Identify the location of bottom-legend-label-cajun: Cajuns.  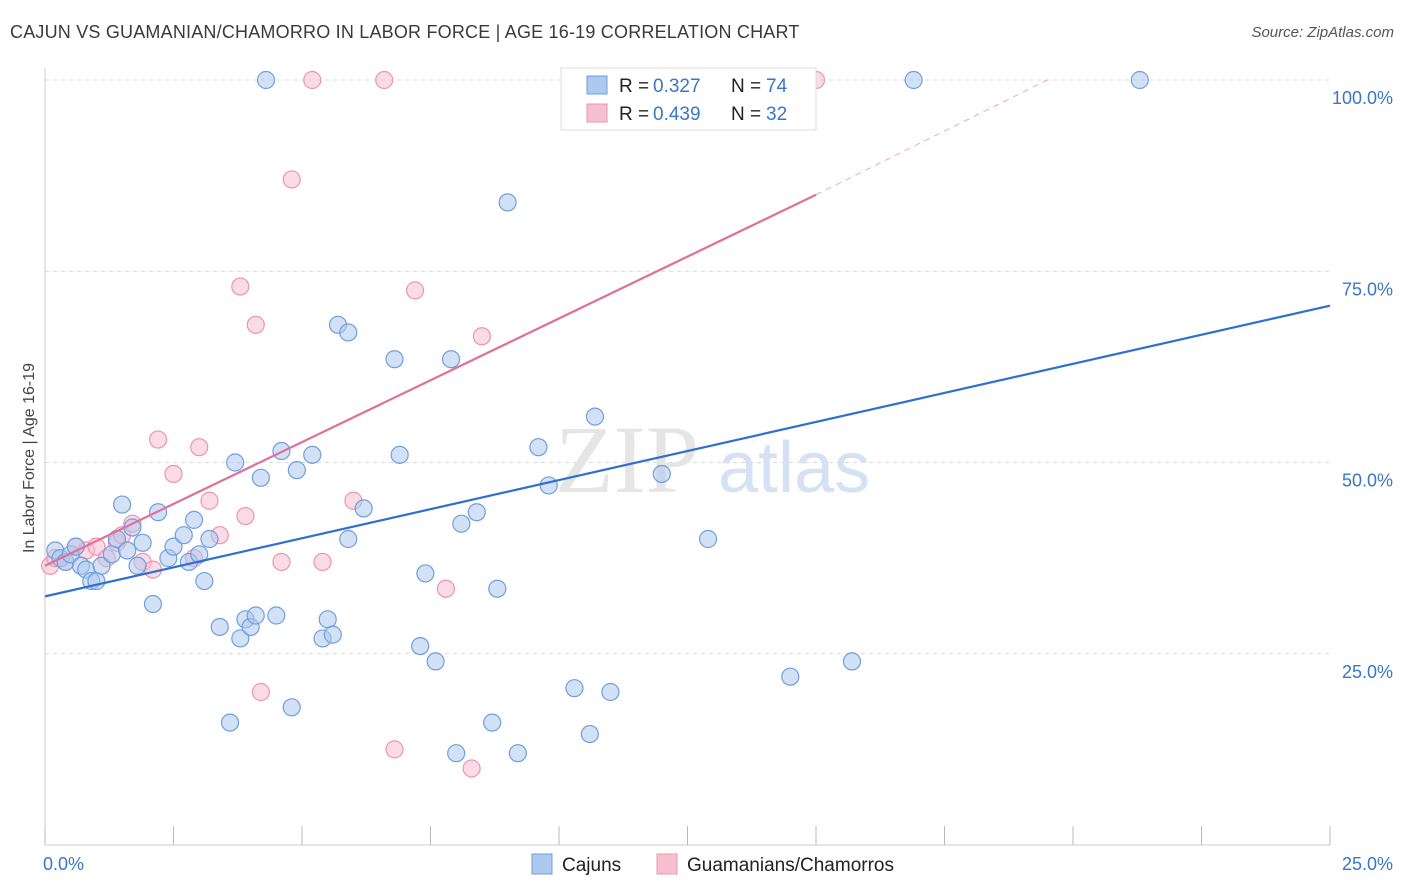
(591, 865).